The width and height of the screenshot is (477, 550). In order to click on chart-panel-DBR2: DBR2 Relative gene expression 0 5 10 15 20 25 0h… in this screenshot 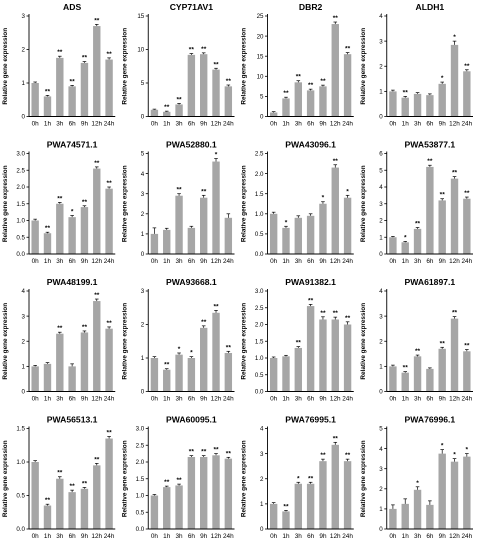, I will do `click(297, 65)`.